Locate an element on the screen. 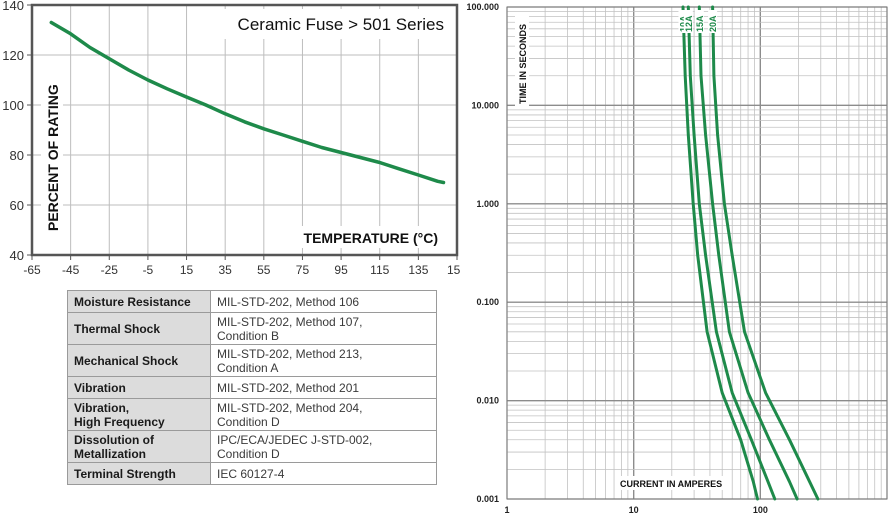 The image size is (890, 516). y-tick-label: 80 is located at coordinates (17, 155).